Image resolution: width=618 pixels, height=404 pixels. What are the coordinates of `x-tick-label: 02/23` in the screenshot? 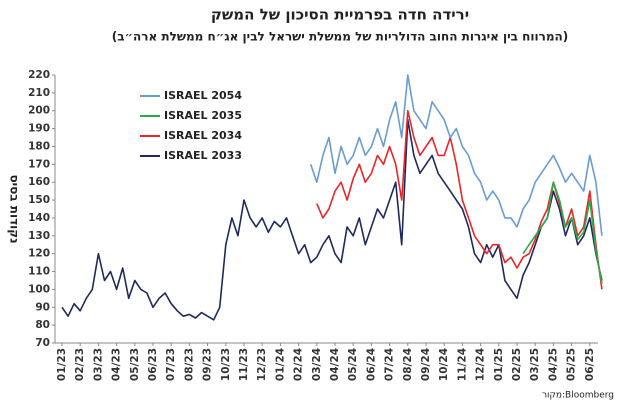 It's located at (80, 364).